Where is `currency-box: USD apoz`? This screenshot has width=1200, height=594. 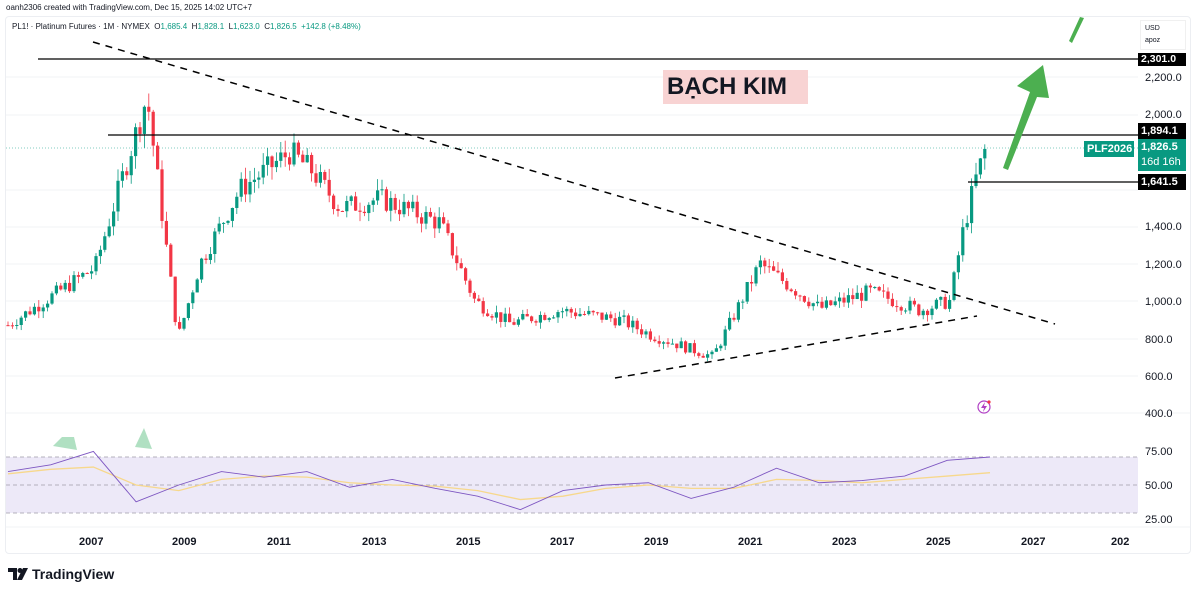 currency-box: USD apoz is located at coordinates (1163, 35).